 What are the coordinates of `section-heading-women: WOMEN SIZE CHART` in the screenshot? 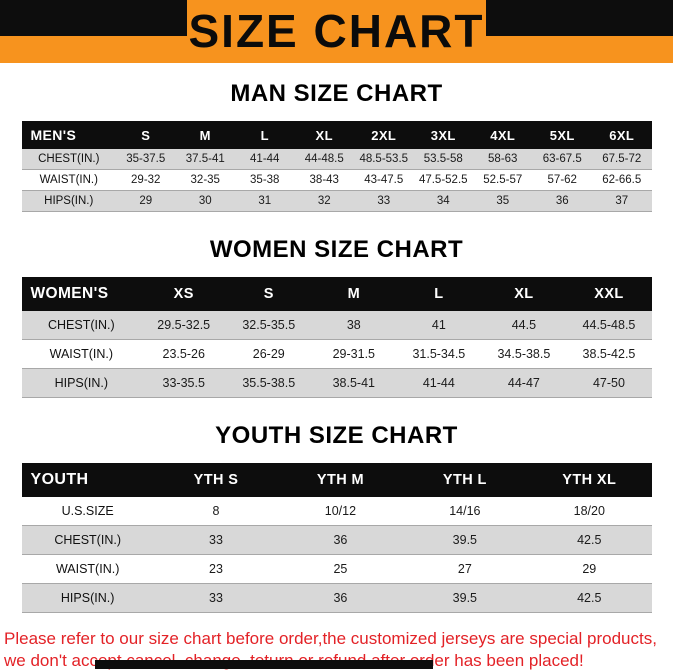 It's located at (336, 249).